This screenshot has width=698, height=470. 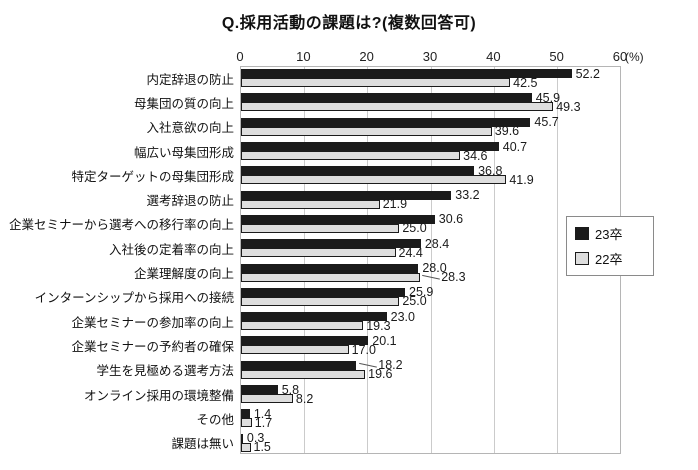 I want to click on chart-row: オンライン採用の環境整備 5.8 8.2, so click(x=349, y=394).